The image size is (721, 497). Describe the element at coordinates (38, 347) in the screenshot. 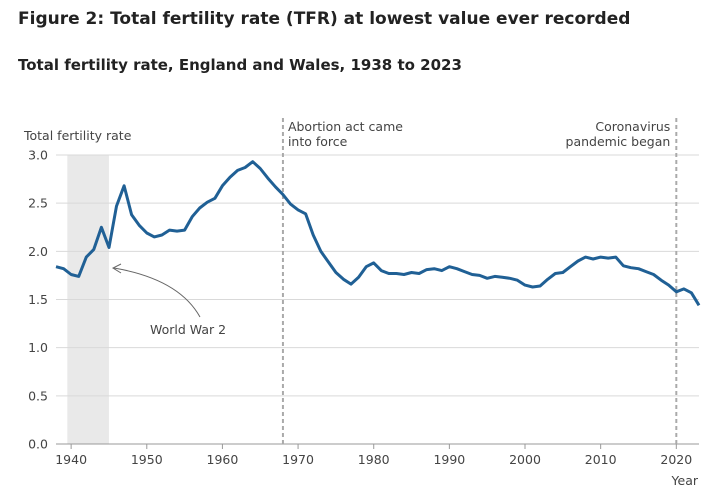

I see `y-tick-label: 1.0` at that location.